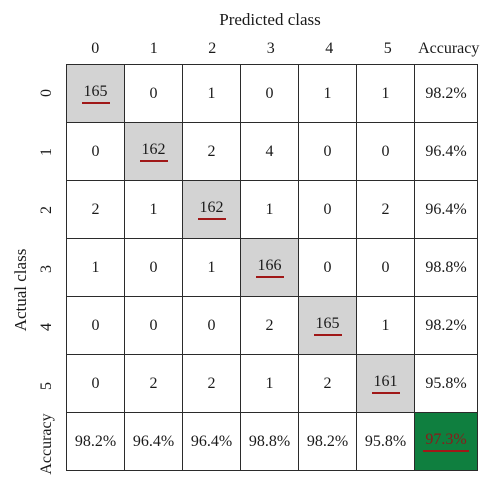 This screenshot has width=497, height=500. Describe the element at coordinates (46, 210) in the screenshot. I see `row-header: 2` at that location.